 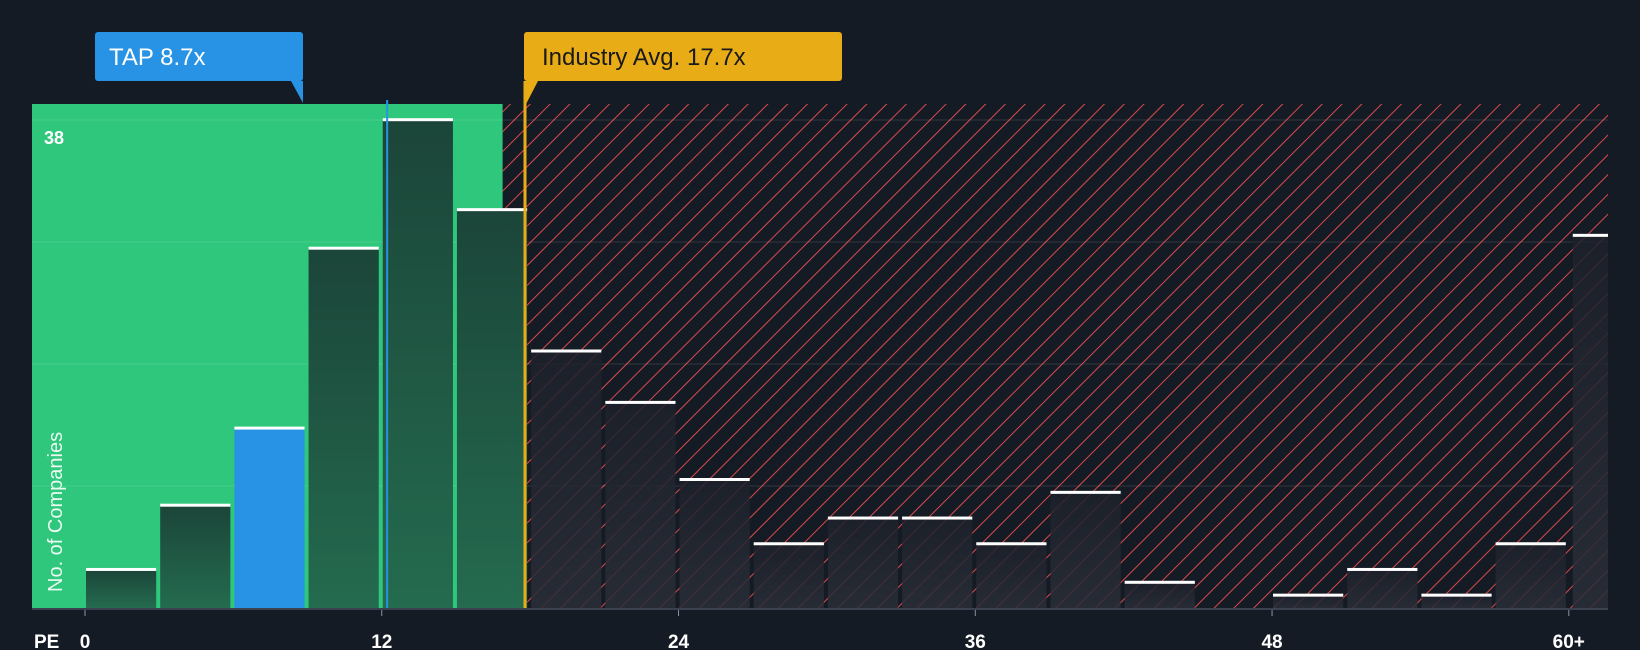 What do you see at coordinates (644, 57) in the screenshot?
I see `industry-average-callout-label: Industry Avg. 17.7x` at bounding box center [644, 57].